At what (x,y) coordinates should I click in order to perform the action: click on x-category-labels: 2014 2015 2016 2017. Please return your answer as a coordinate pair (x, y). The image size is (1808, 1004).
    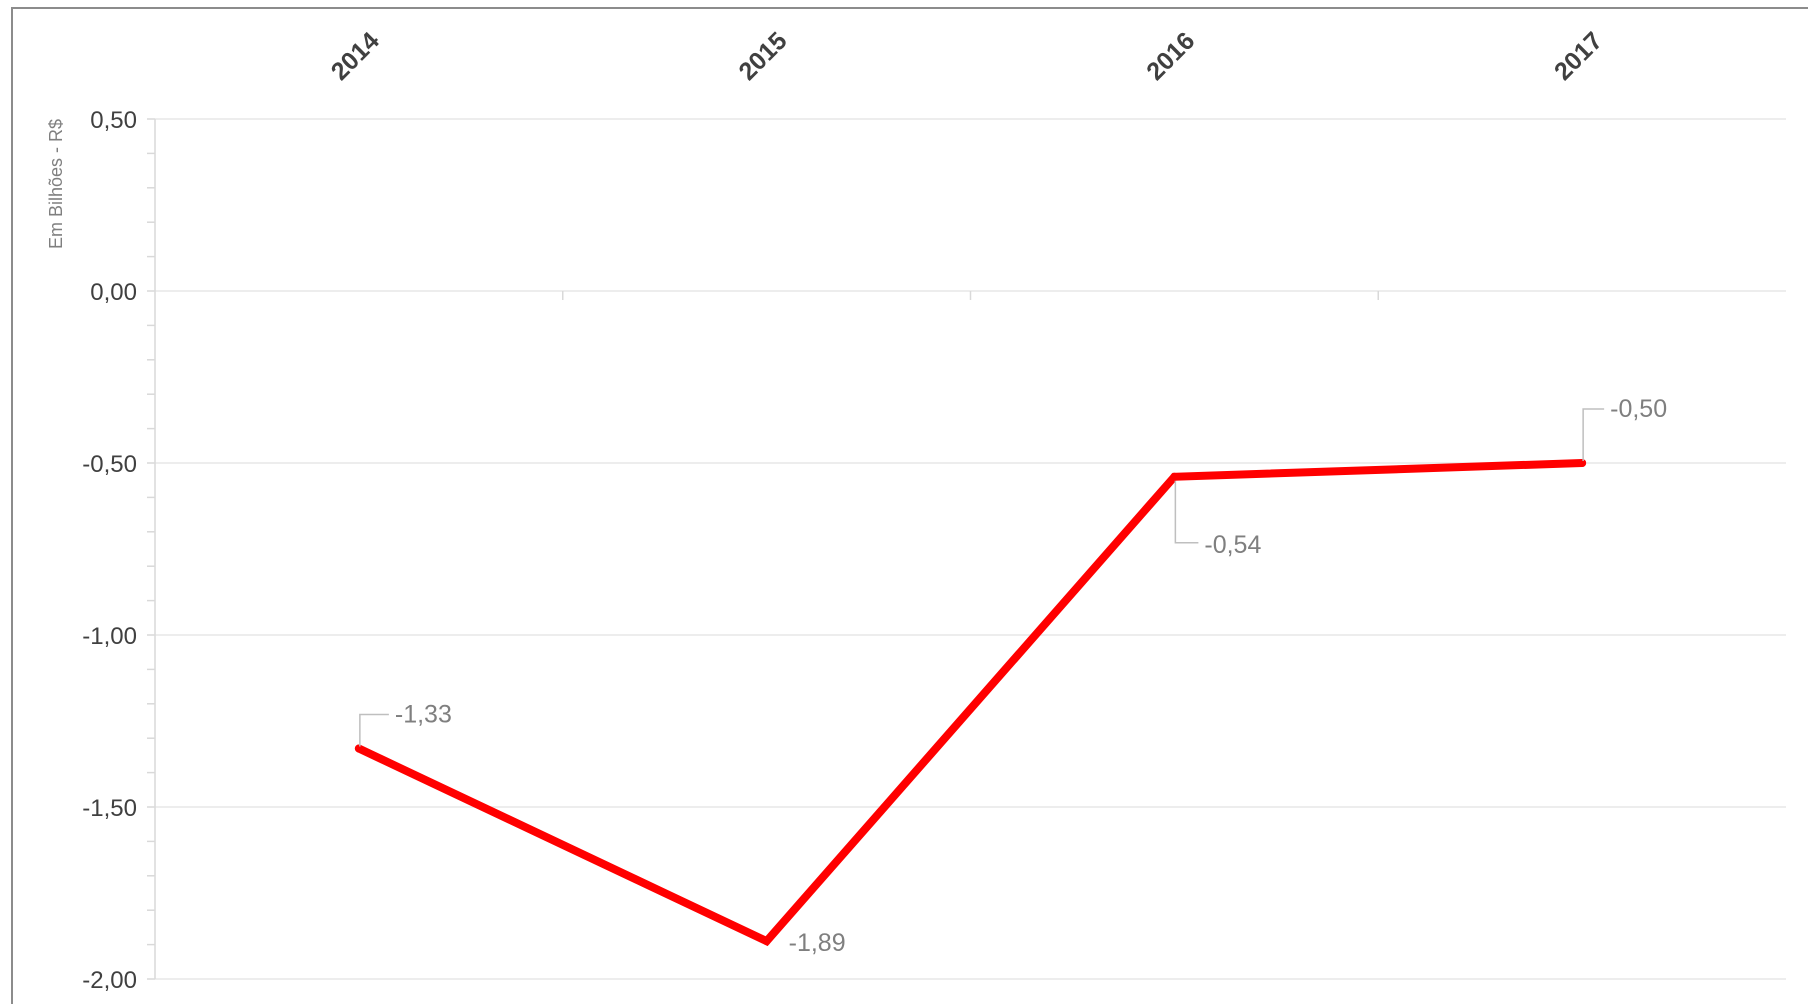
    Looking at the image, I should click on (967, 56).